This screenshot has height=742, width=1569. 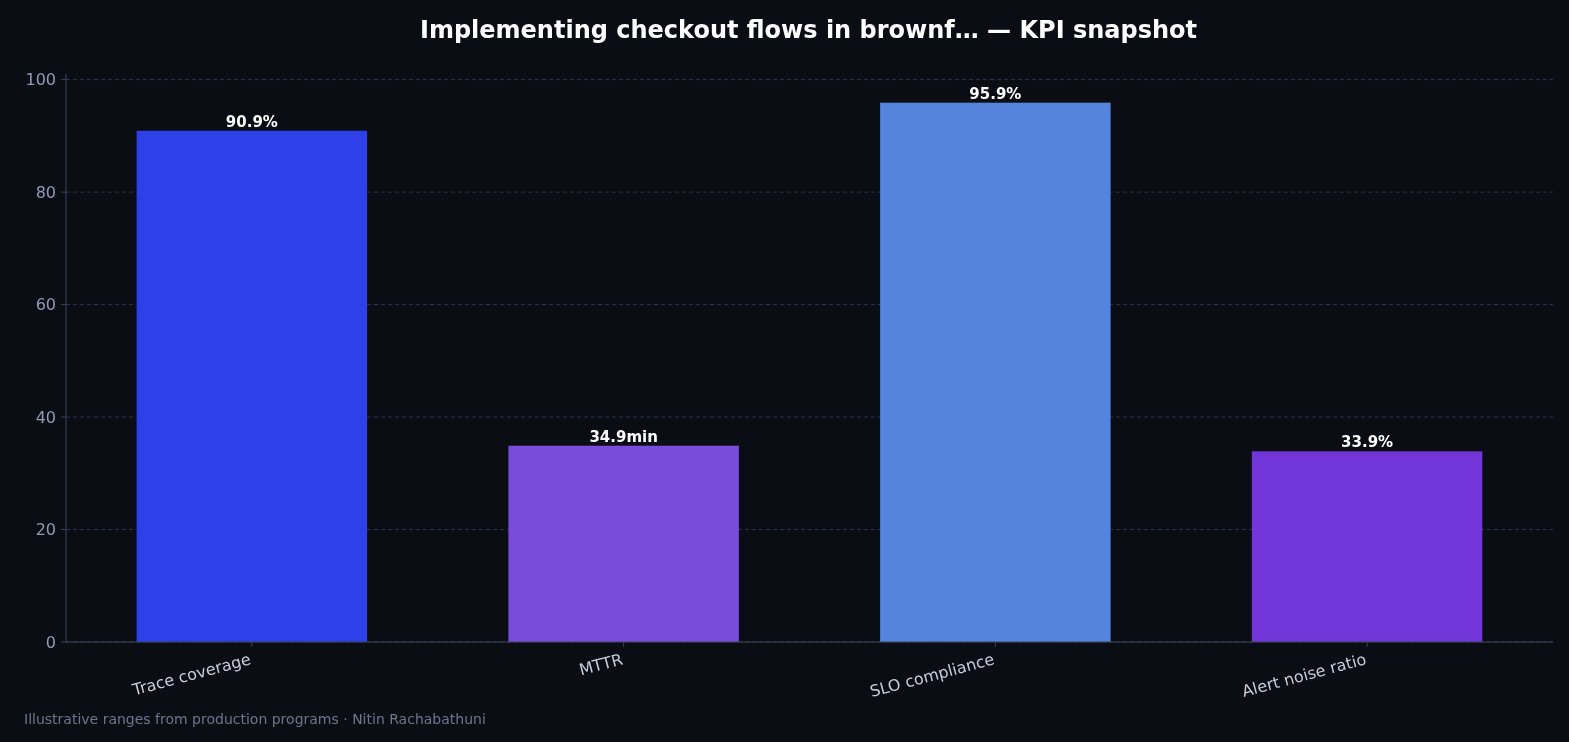 I want to click on data-label: 33.9%, so click(x=1367, y=442).